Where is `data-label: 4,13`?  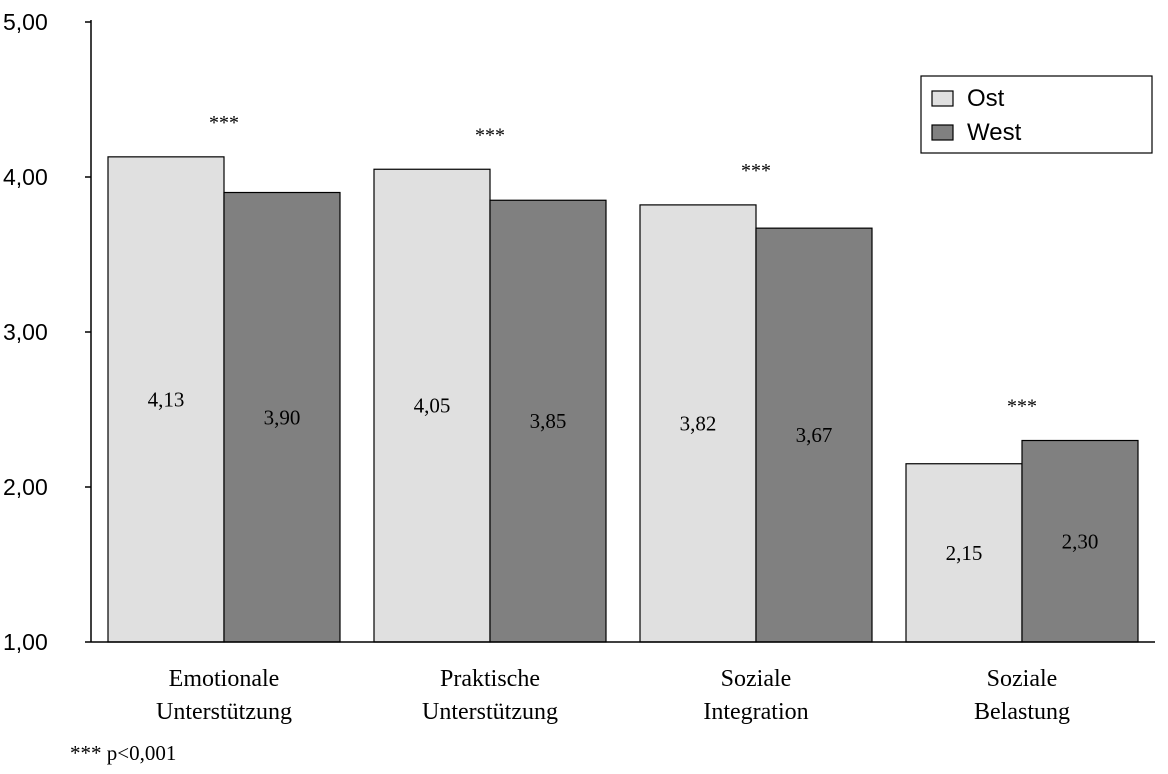 data-label: 4,13 is located at coordinates (166, 399).